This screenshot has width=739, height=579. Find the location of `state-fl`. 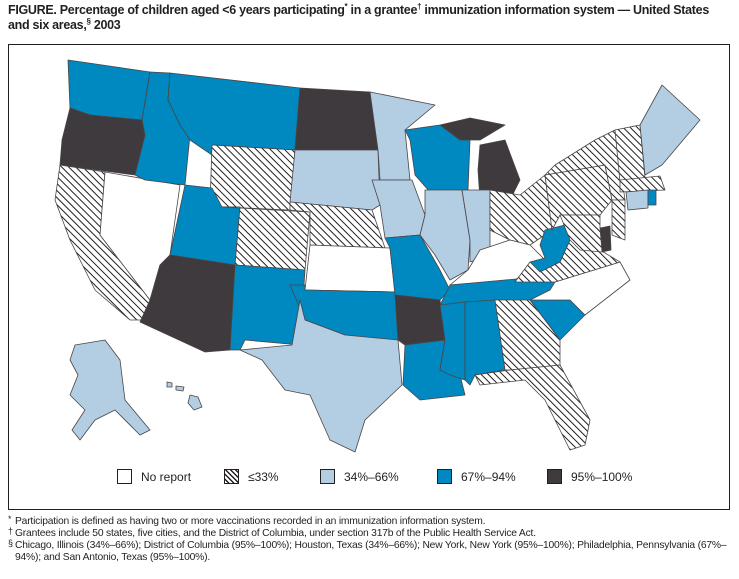

state-fl is located at coordinates (532, 407).